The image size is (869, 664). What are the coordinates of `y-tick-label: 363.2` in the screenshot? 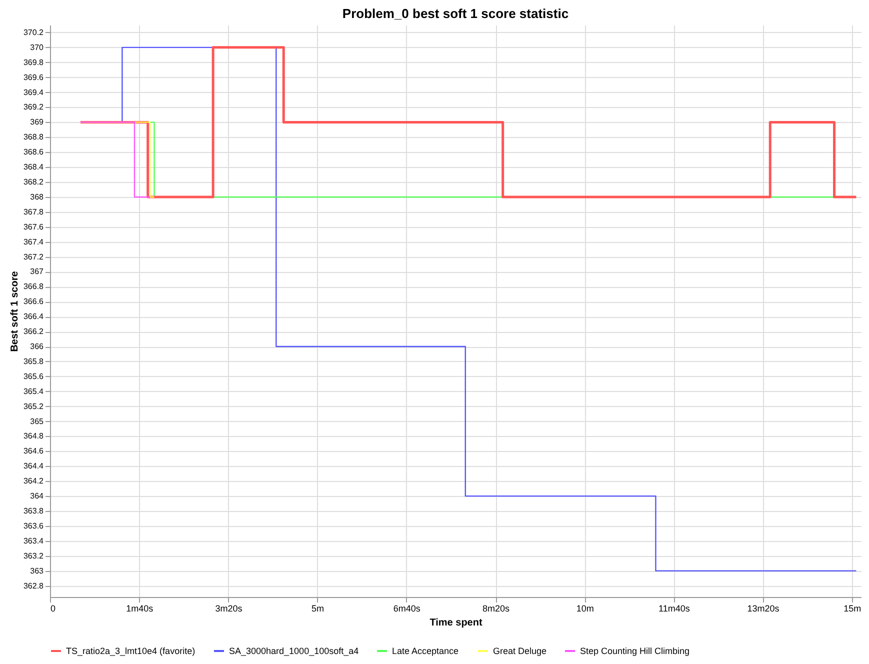 It's located at (33, 555).